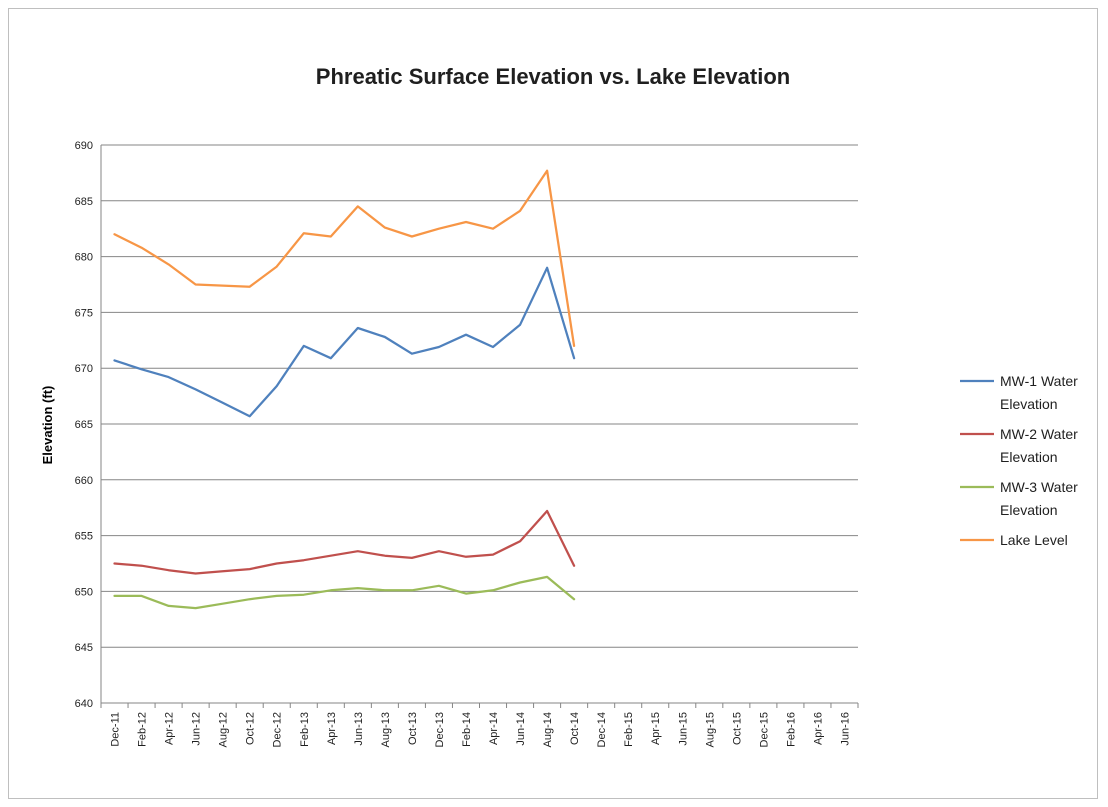 This screenshot has height=807, width=1108. Describe the element at coordinates (737, 728) in the screenshot. I see `x-tick-label: Oct-15` at that location.